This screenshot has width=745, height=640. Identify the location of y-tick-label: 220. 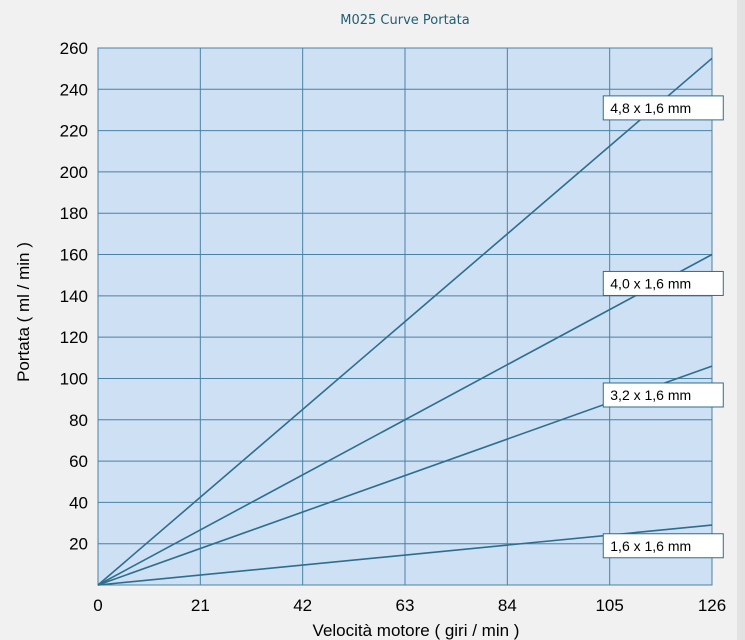
(74, 131).